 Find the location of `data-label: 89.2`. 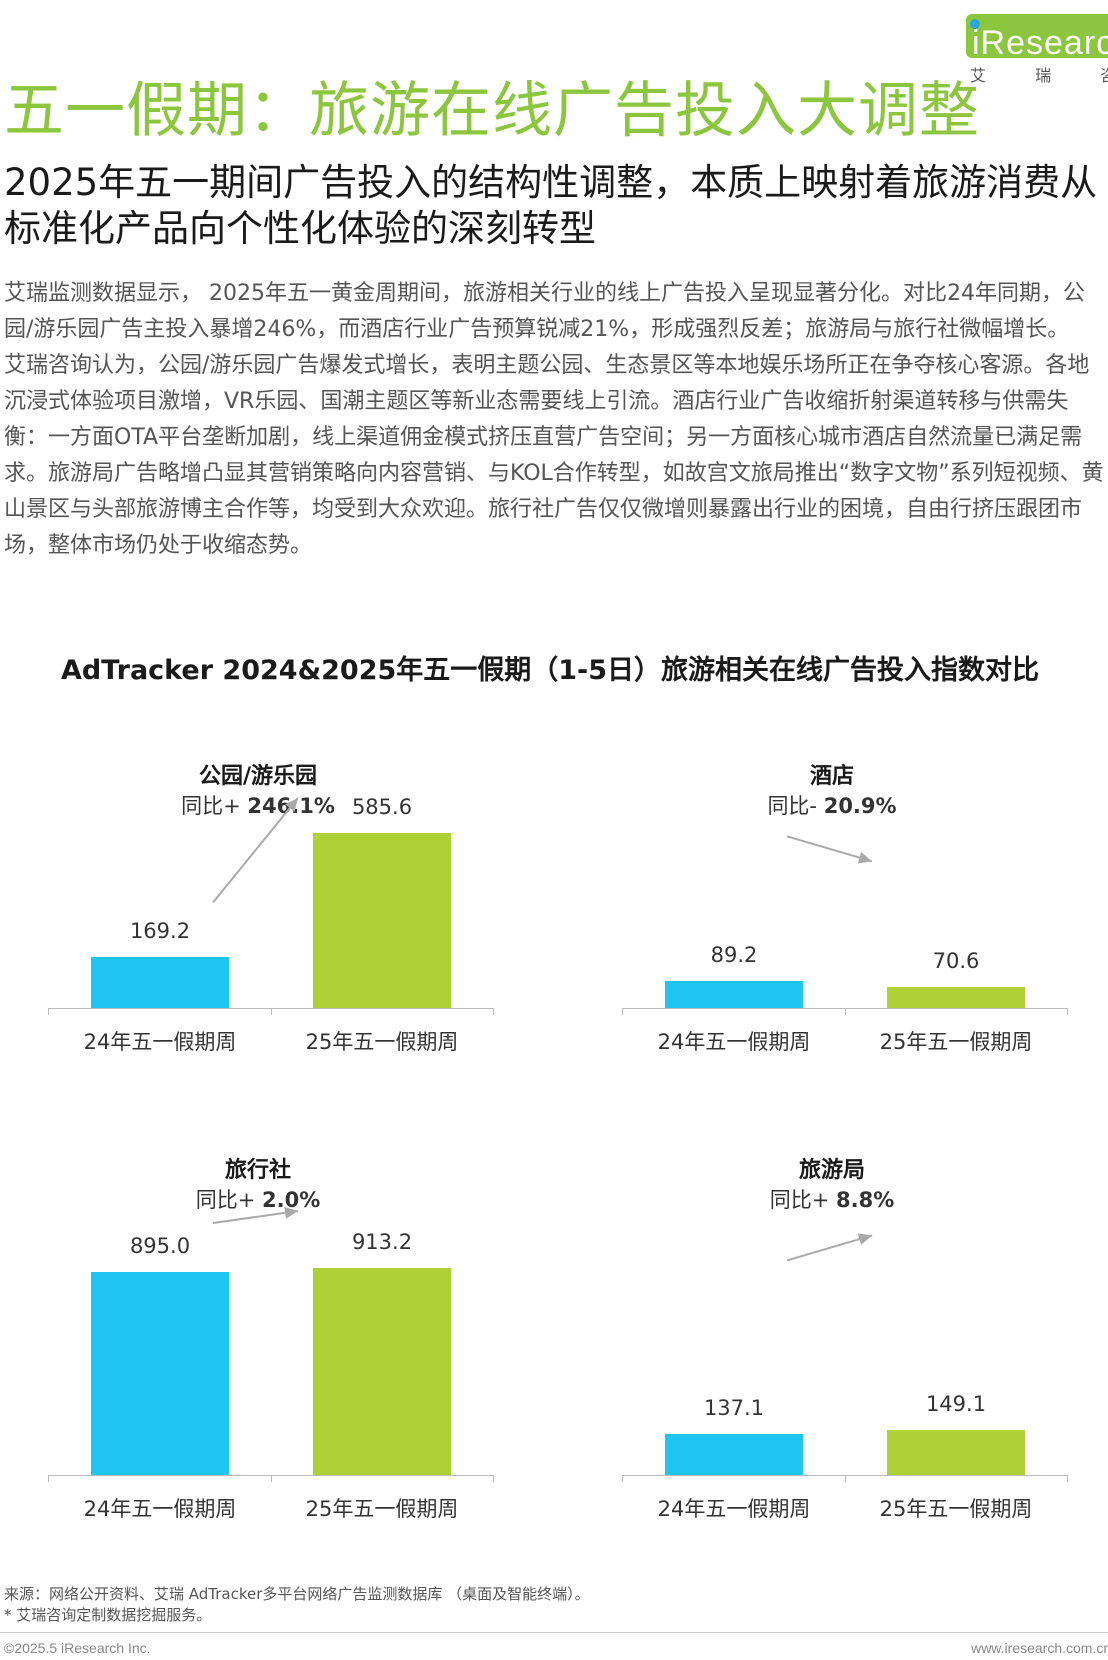

data-label: 89.2 is located at coordinates (734, 955).